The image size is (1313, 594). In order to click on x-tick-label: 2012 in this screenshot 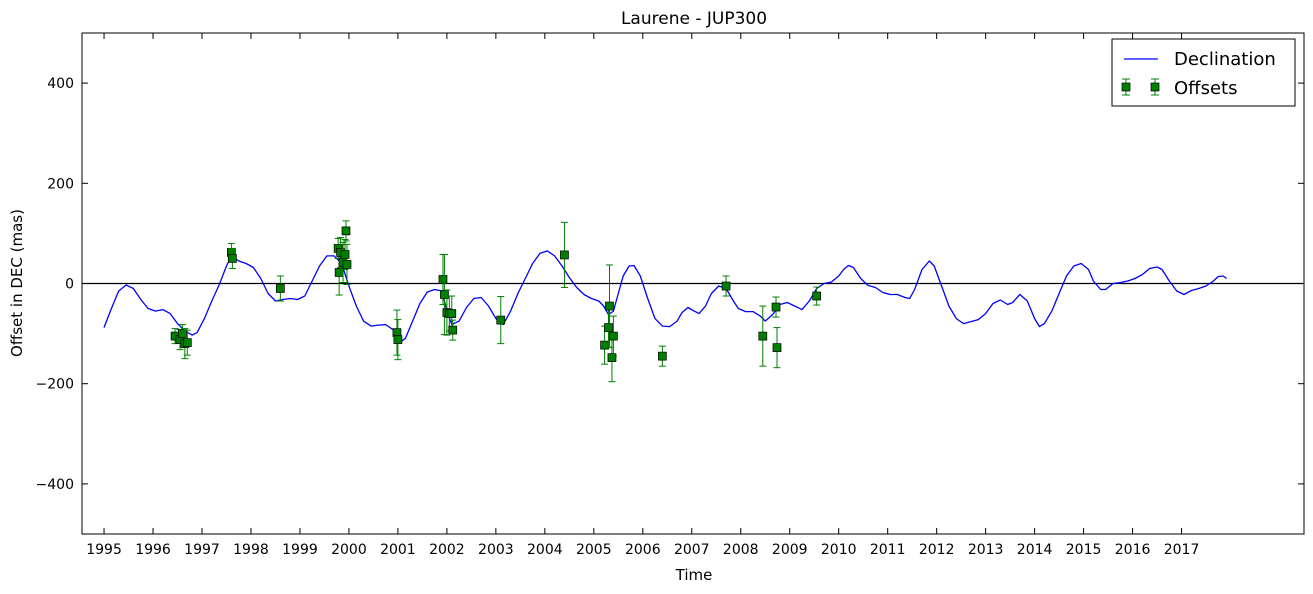, I will do `click(937, 550)`.